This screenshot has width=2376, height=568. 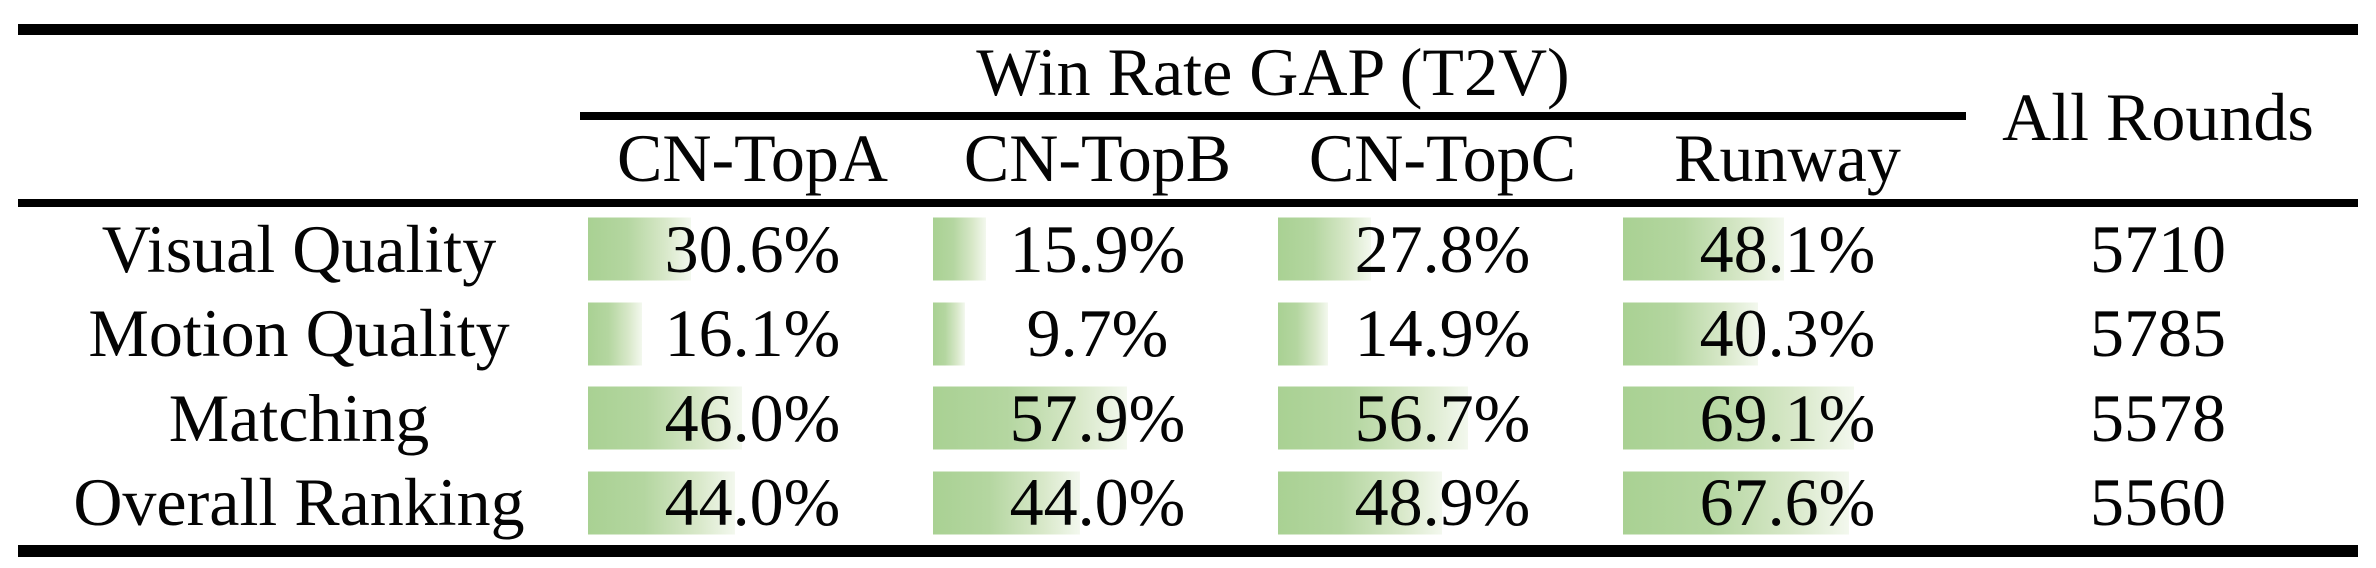 I want to click on cell-value: 46.0%, so click(x=752, y=417).